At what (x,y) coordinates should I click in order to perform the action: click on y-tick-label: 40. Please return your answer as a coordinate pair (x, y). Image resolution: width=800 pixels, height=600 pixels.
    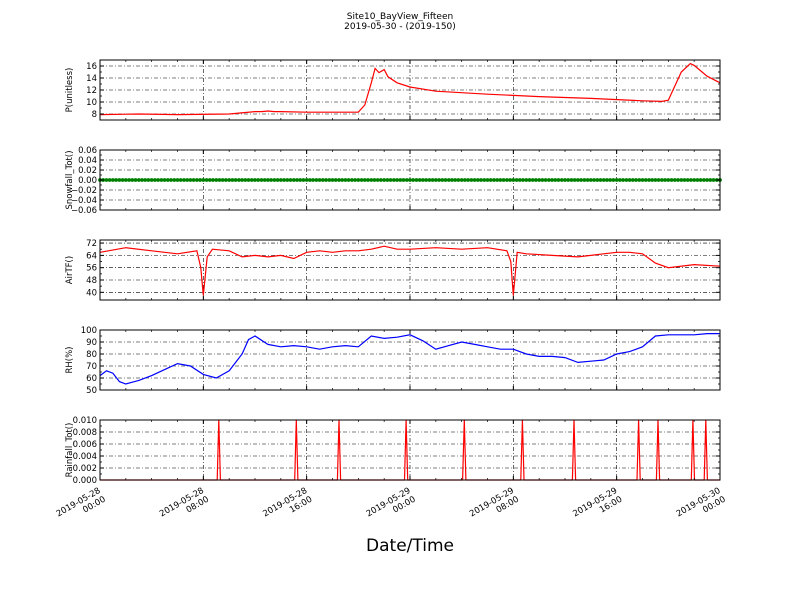
    Looking at the image, I should click on (91, 293).